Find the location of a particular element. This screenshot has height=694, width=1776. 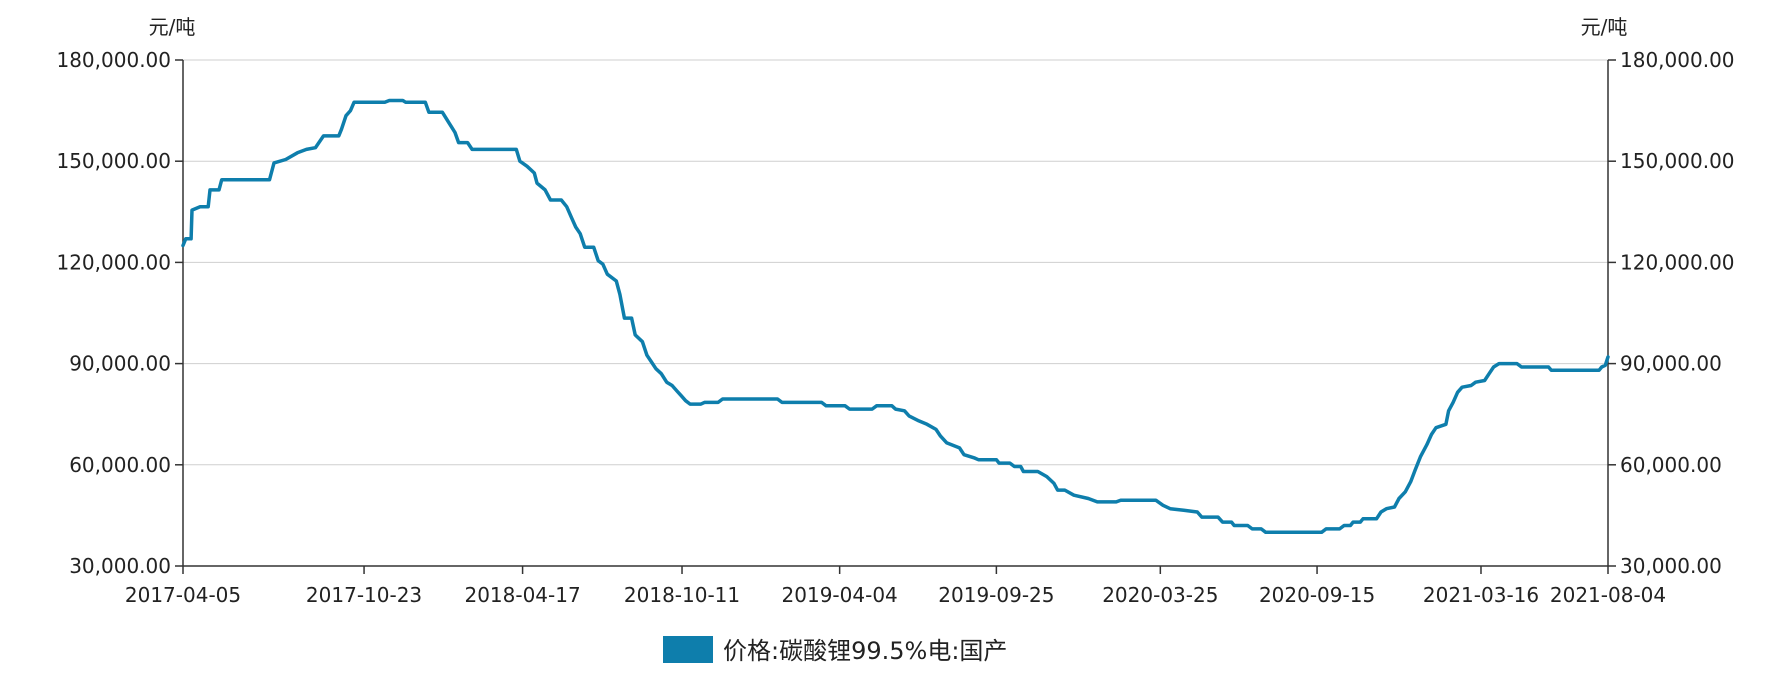

x-tick-label: 2018-04-17 is located at coordinates (522, 595).